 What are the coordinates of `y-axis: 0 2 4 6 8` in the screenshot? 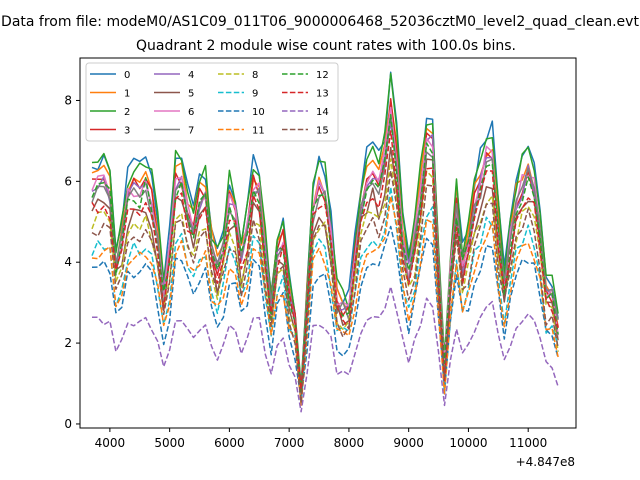 It's located at (72, 262).